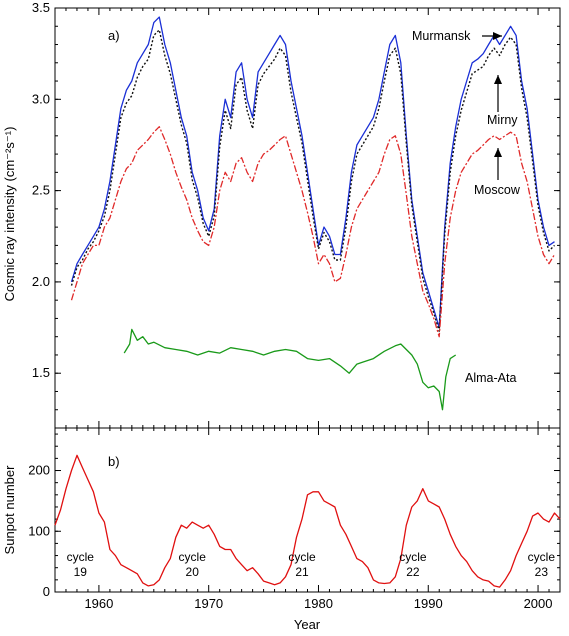  What do you see at coordinates (98, 603) in the screenshot?
I see `x-tick-label: 1960` at bounding box center [98, 603].